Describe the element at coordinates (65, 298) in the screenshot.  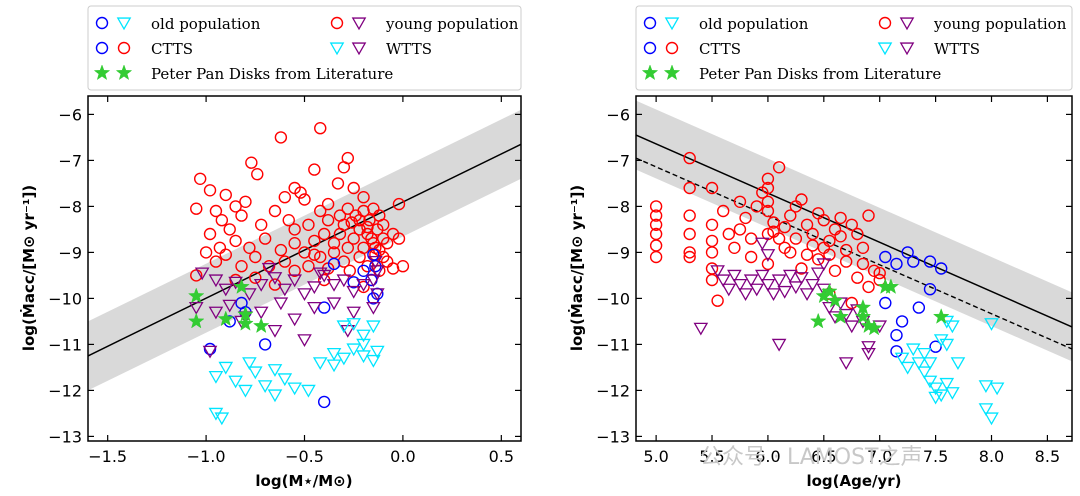
I see `y-tick-label: −10` at that location.